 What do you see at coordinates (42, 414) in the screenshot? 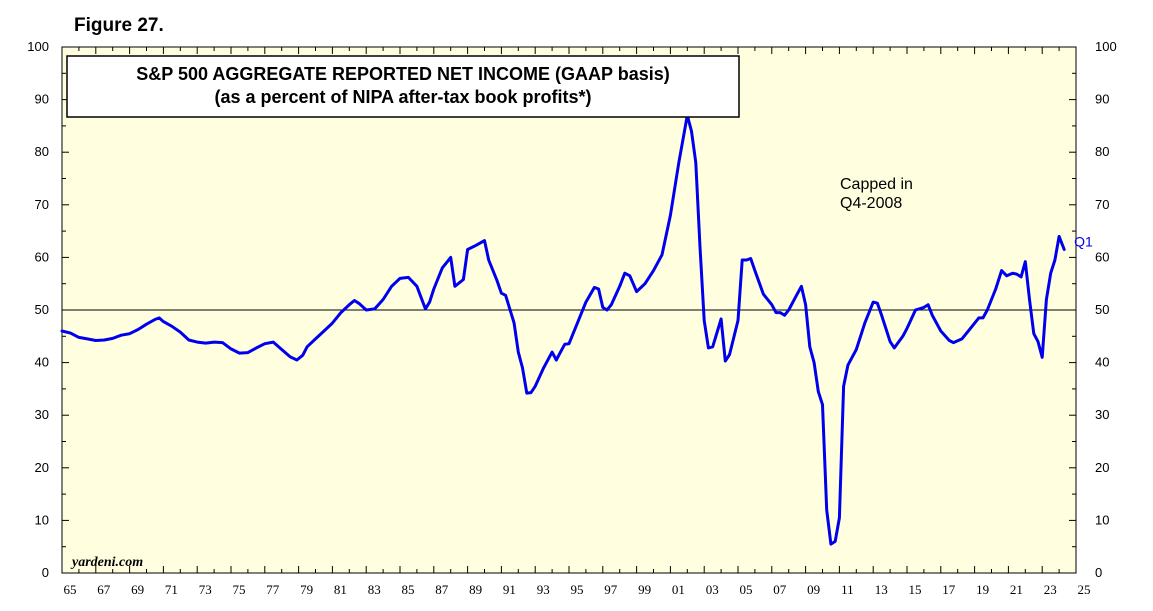
I see `y-tick-label-left: 30` at bounding box center [42, 414].